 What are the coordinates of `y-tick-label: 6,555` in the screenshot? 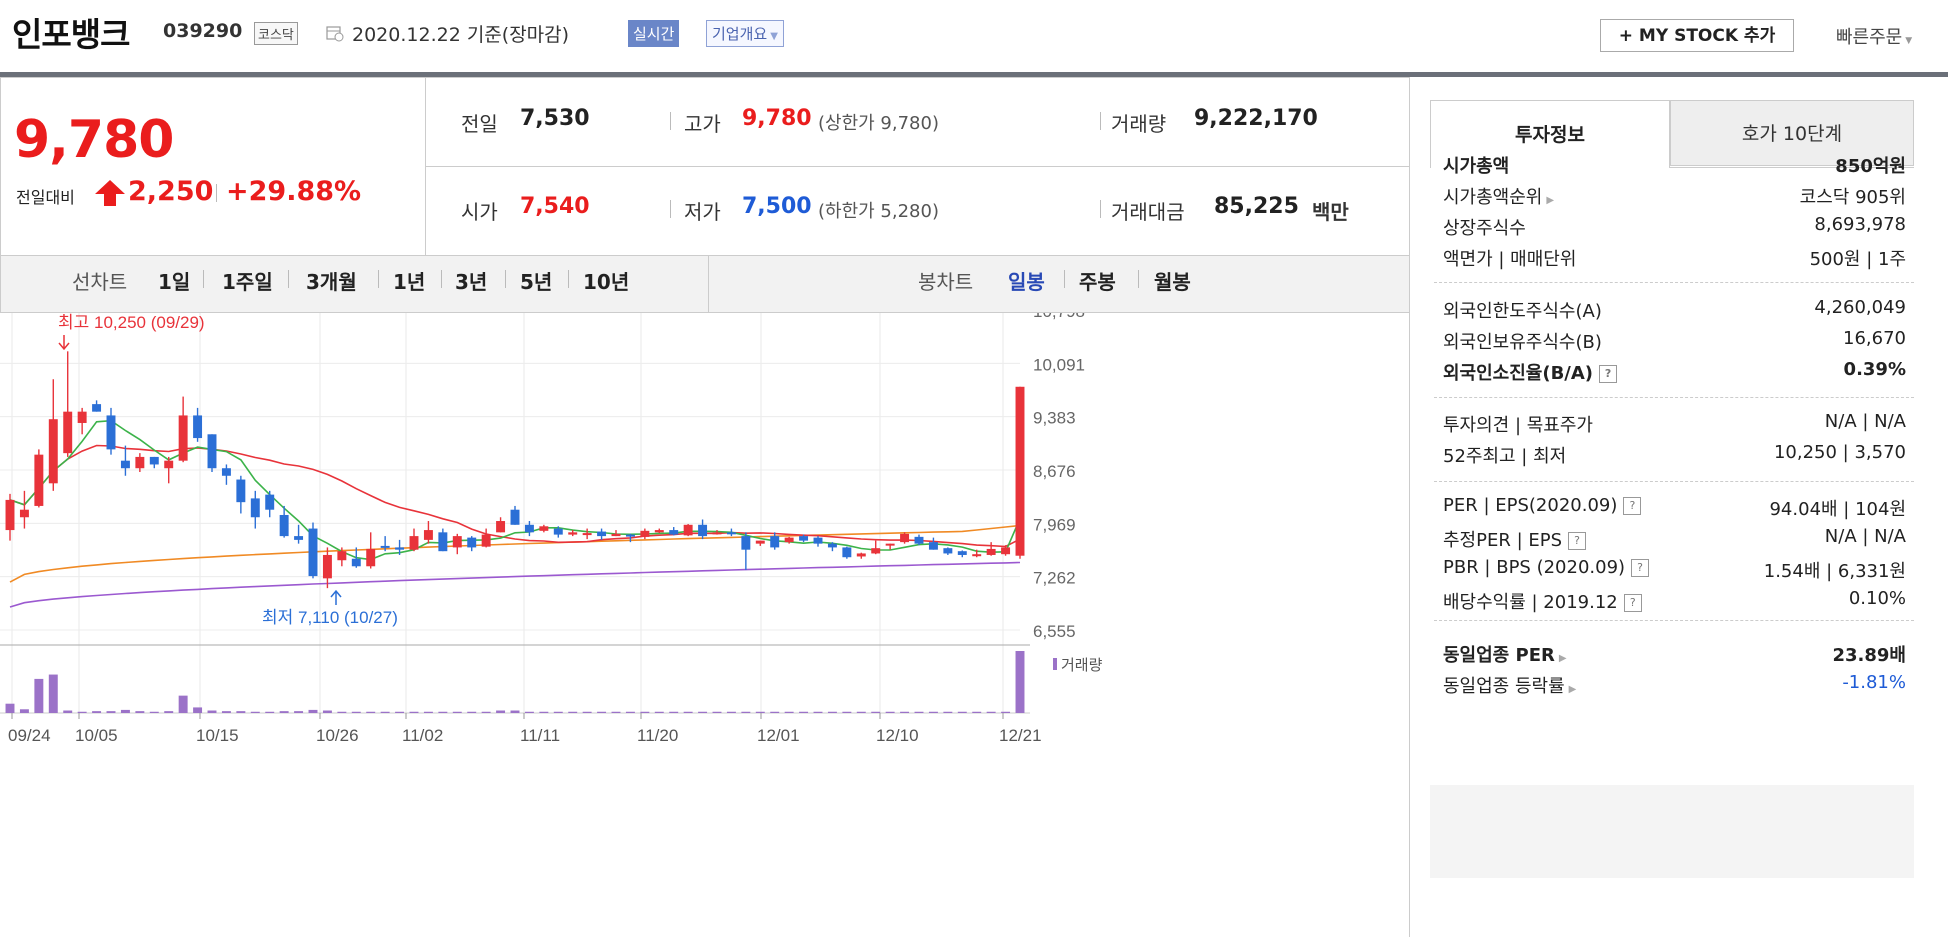 It's located at (1054, 631).